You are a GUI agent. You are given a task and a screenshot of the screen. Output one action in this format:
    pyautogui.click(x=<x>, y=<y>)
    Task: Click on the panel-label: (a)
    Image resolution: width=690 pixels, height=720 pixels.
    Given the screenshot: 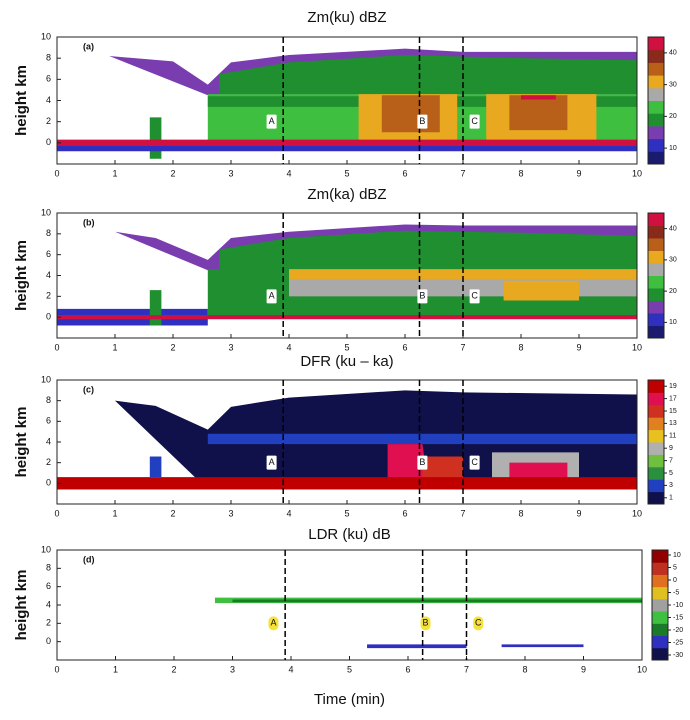 What is the action you would take?
    pyautogui.click(x=88, y=46)
    